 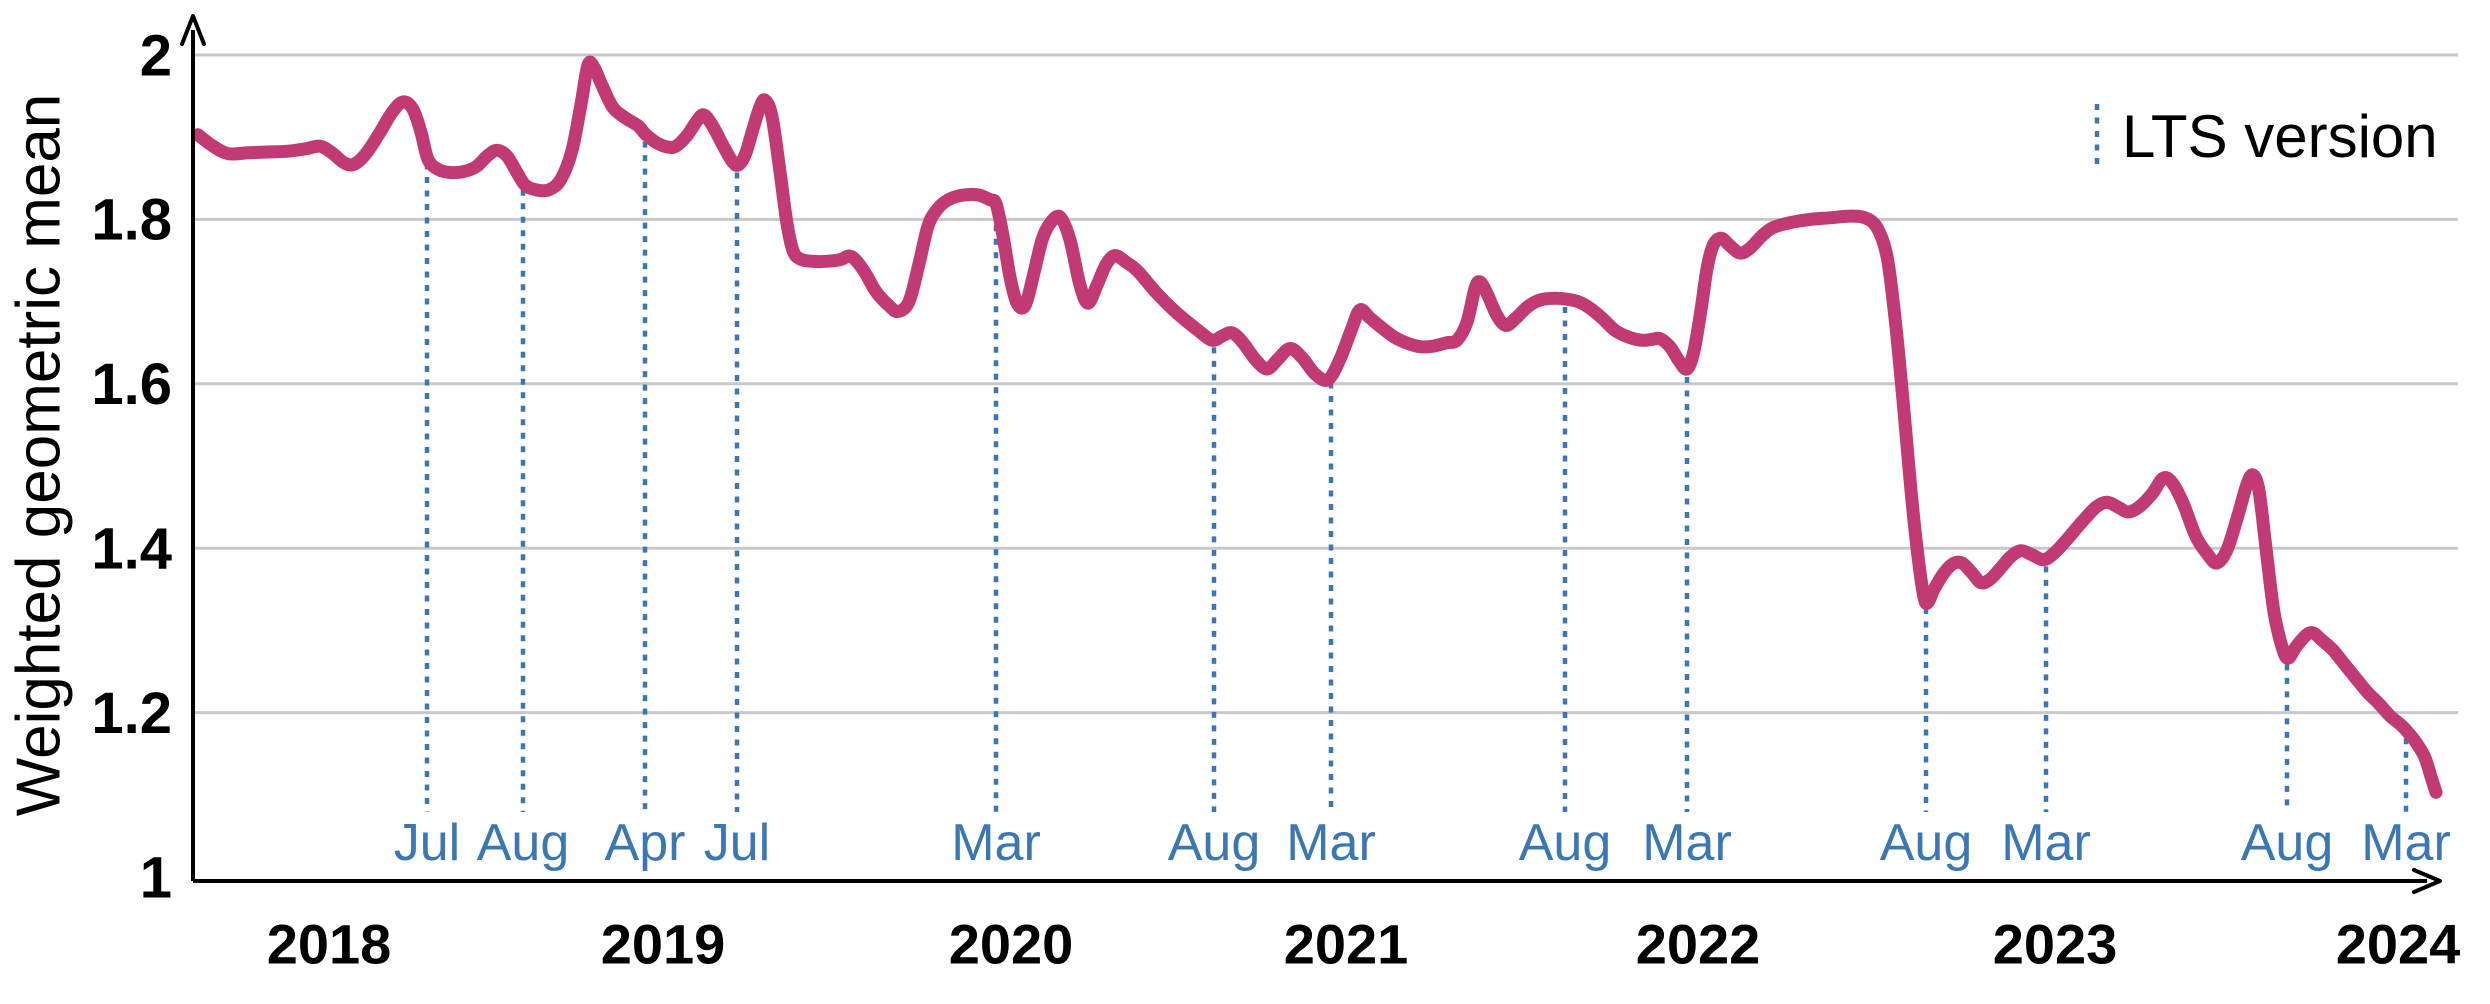 I want to click on lts-month-label-mar-4: Mar, so click(x=996, y=843).